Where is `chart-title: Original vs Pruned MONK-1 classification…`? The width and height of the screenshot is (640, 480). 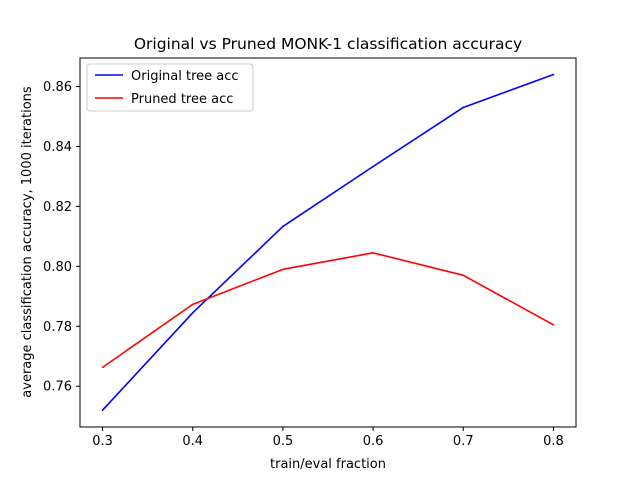
chart-title: Original vs Pruned MONK-1 classification… is located at coordinates (328, 44).